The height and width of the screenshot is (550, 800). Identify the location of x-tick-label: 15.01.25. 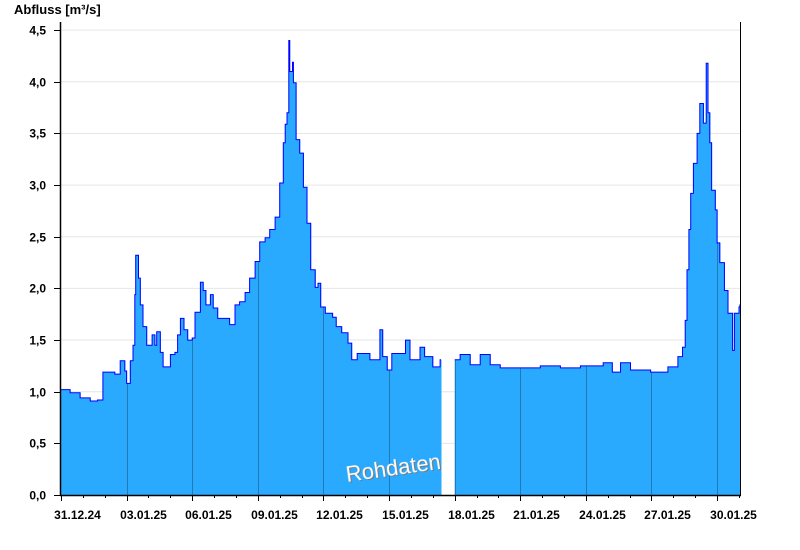
(405, 515).